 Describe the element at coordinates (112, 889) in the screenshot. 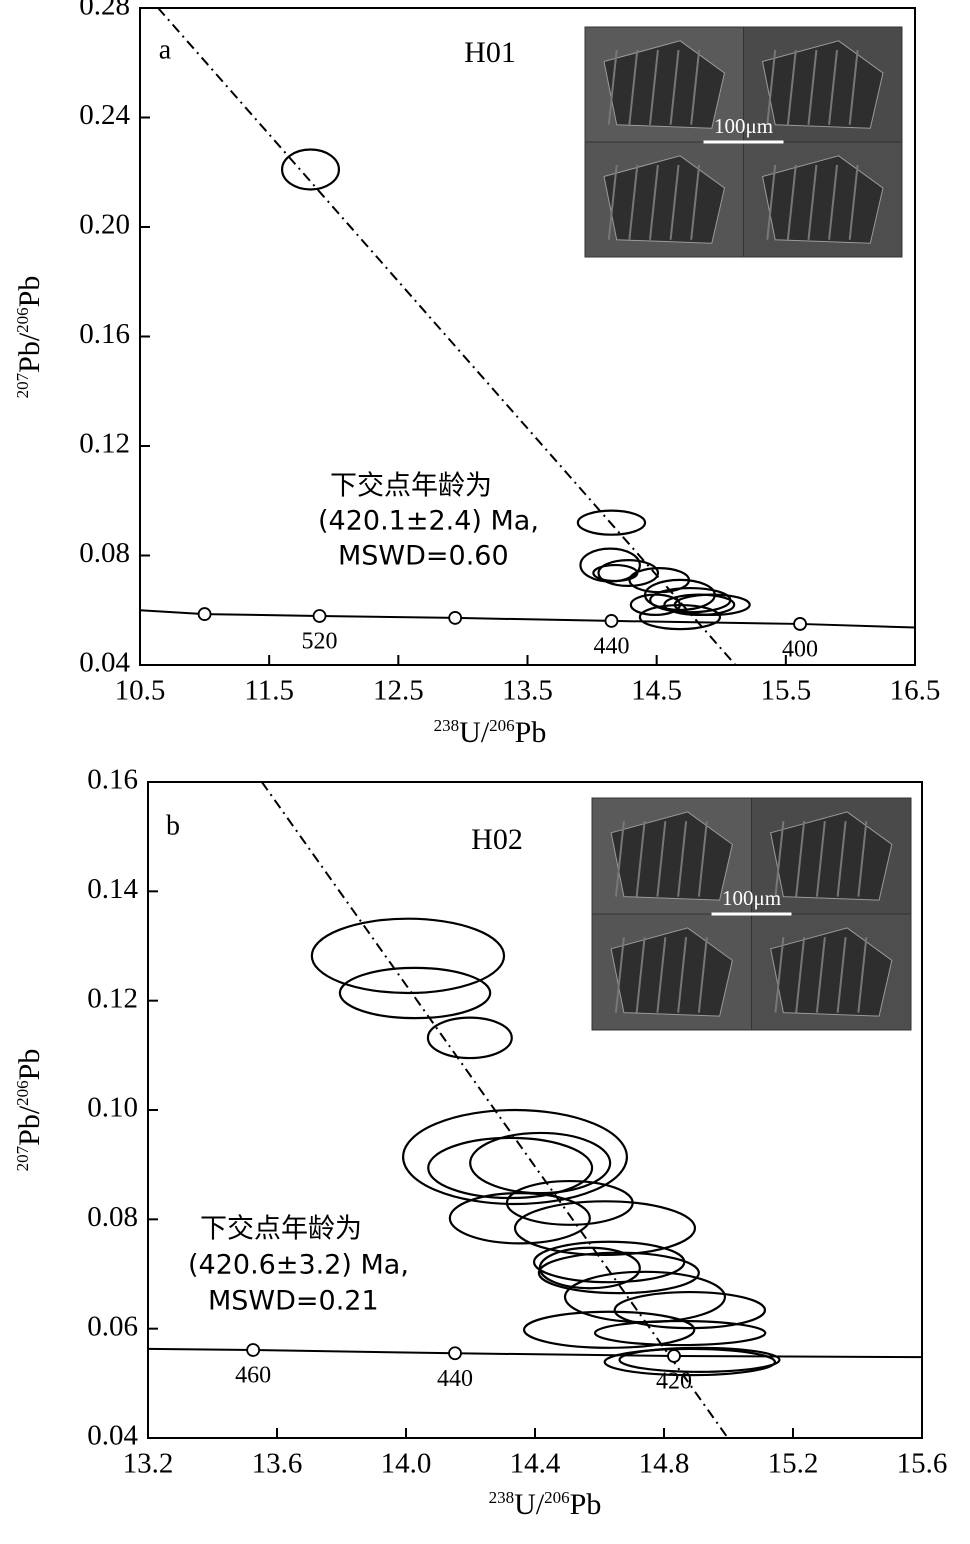

I see `y-tick-label: 0.14` at that location.